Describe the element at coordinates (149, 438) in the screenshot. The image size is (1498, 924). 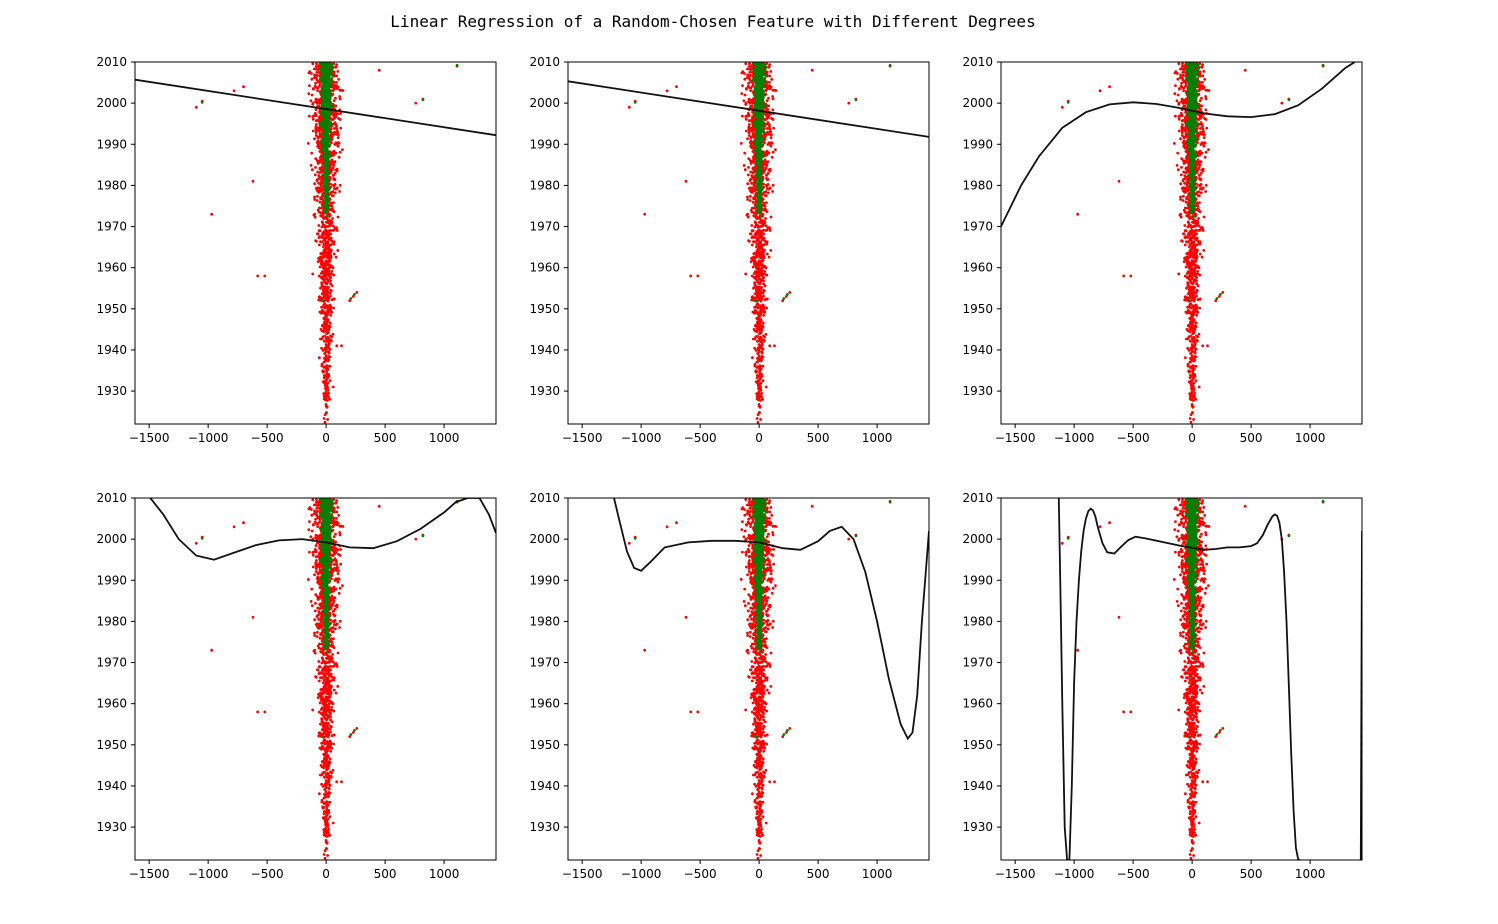
I see `x-tick-label: −1500` at that location.